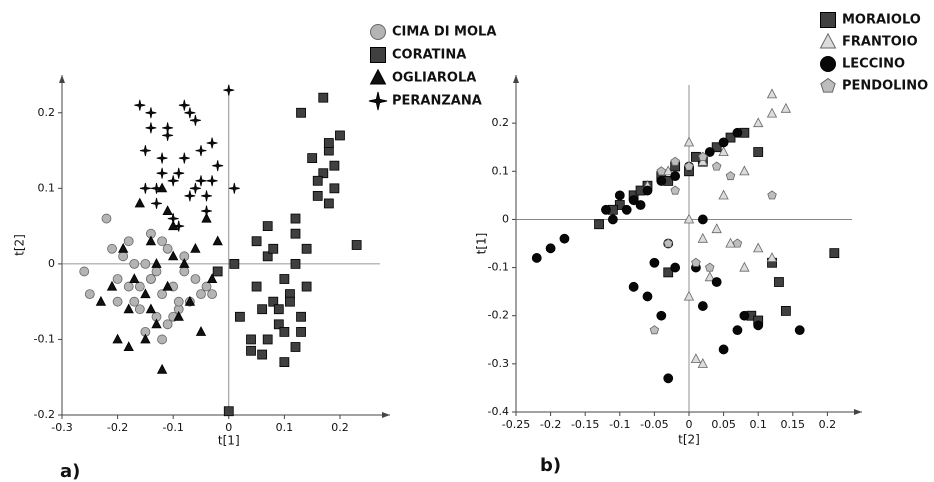 The height and width of the screenshot is (482, 934). I want to click on x-tick-label: 0, so click(689, 424).